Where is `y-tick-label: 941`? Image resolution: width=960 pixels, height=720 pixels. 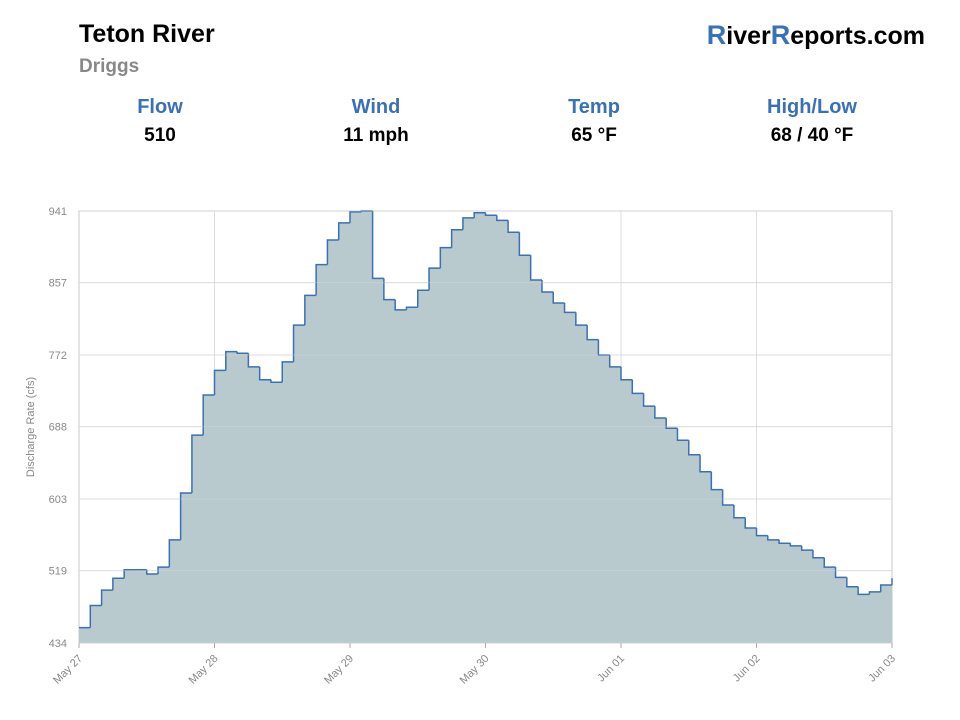
y-tick-label: 941 is located at coordinates (58, 212).